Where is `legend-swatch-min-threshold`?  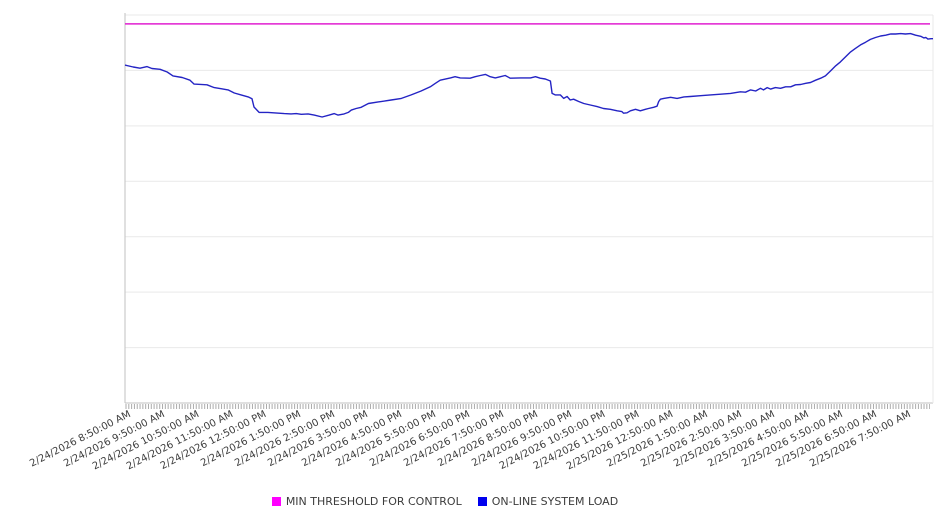 legend-swatch-min-threshold is located at coordinates (276, 501).